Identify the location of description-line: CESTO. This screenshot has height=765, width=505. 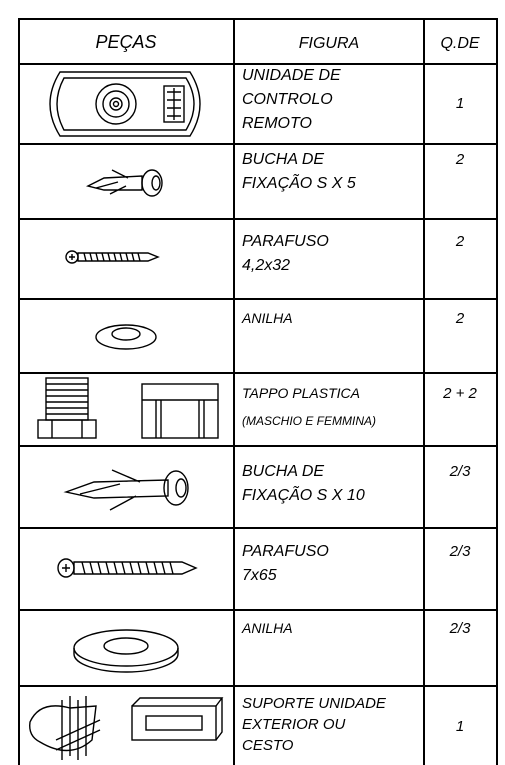
(268, 745).